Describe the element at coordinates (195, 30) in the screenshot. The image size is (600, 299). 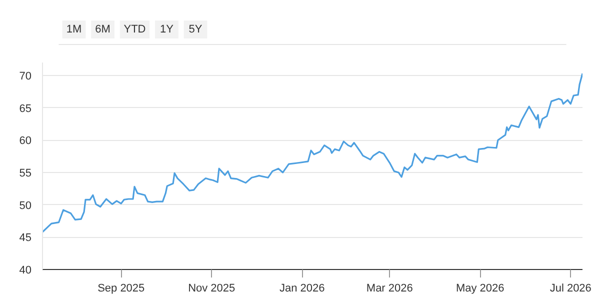
I see `text: 5Y` at that location.